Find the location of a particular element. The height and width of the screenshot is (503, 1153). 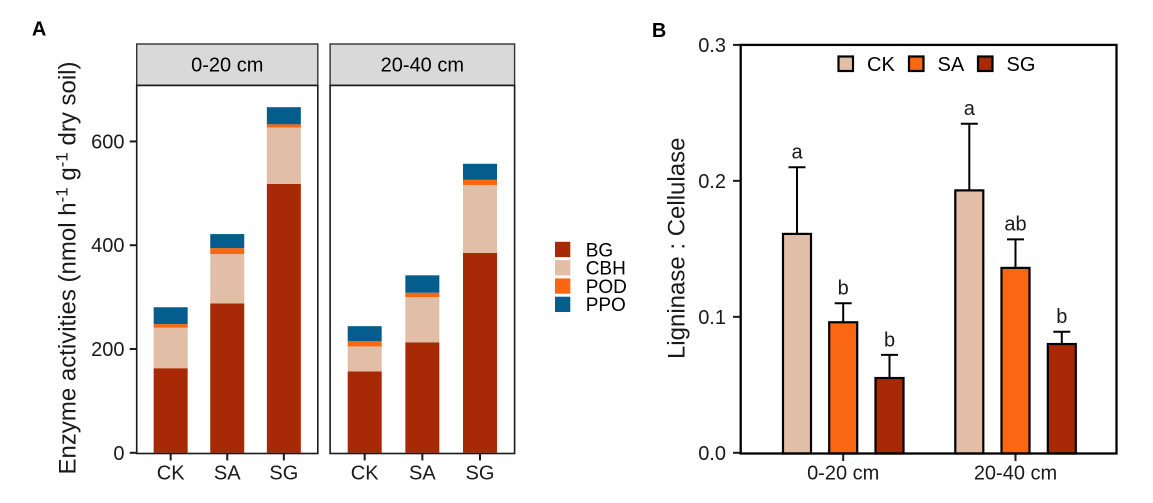

panel-b-x-tick-label: 0-20 cm is located at coordinates (843, 474).